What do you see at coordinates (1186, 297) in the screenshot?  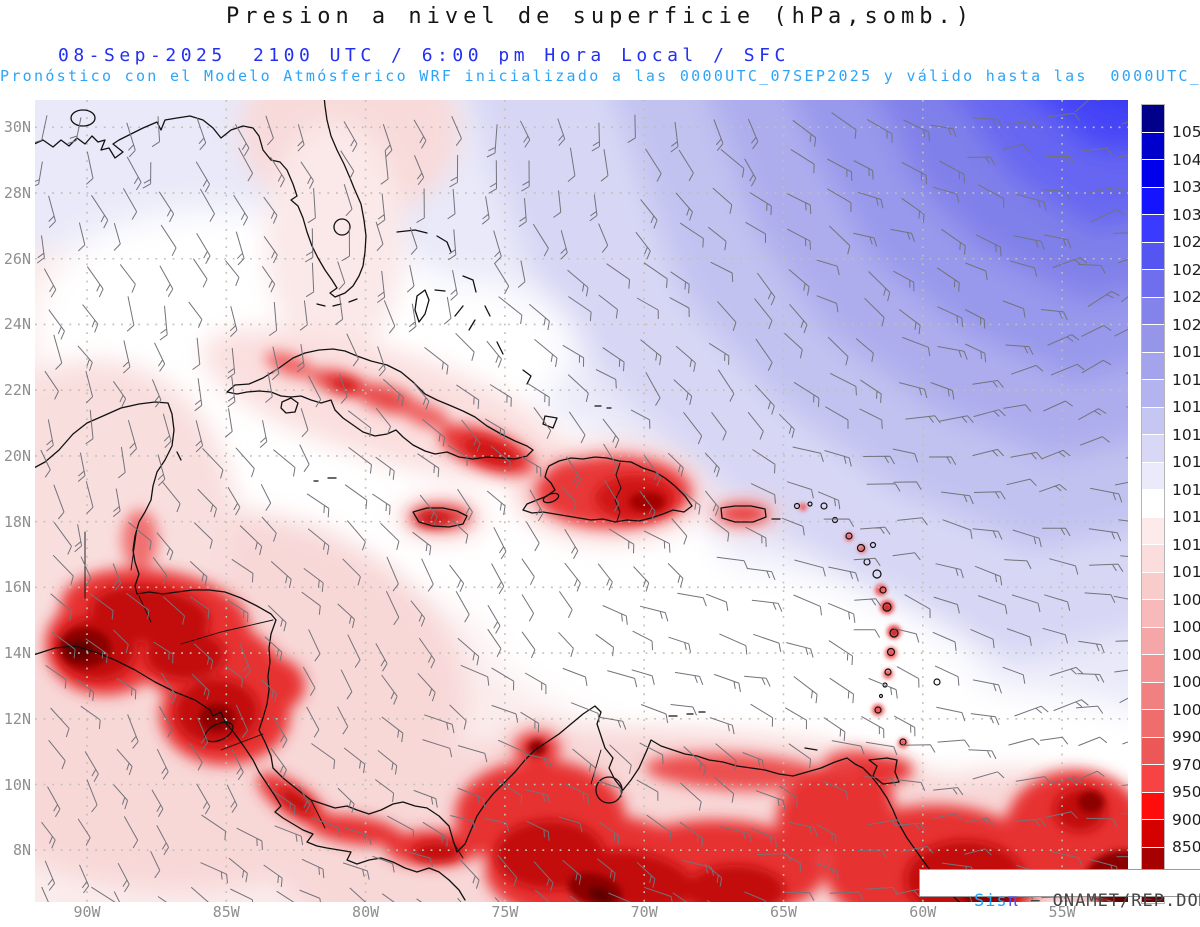 I see `colorbar-label: 1022` at bounding box center [1186, 297].